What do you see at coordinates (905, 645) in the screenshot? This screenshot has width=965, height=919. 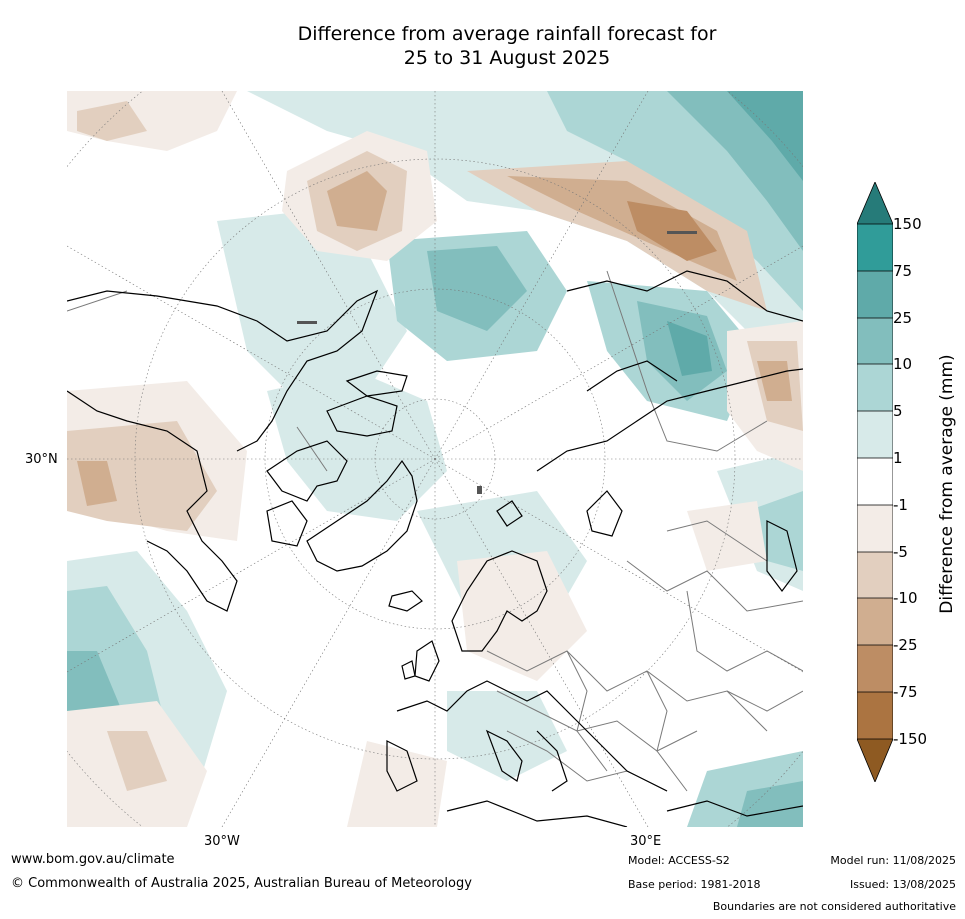 I see `colorbar-tick: -25` at bounding box center [905, 645].